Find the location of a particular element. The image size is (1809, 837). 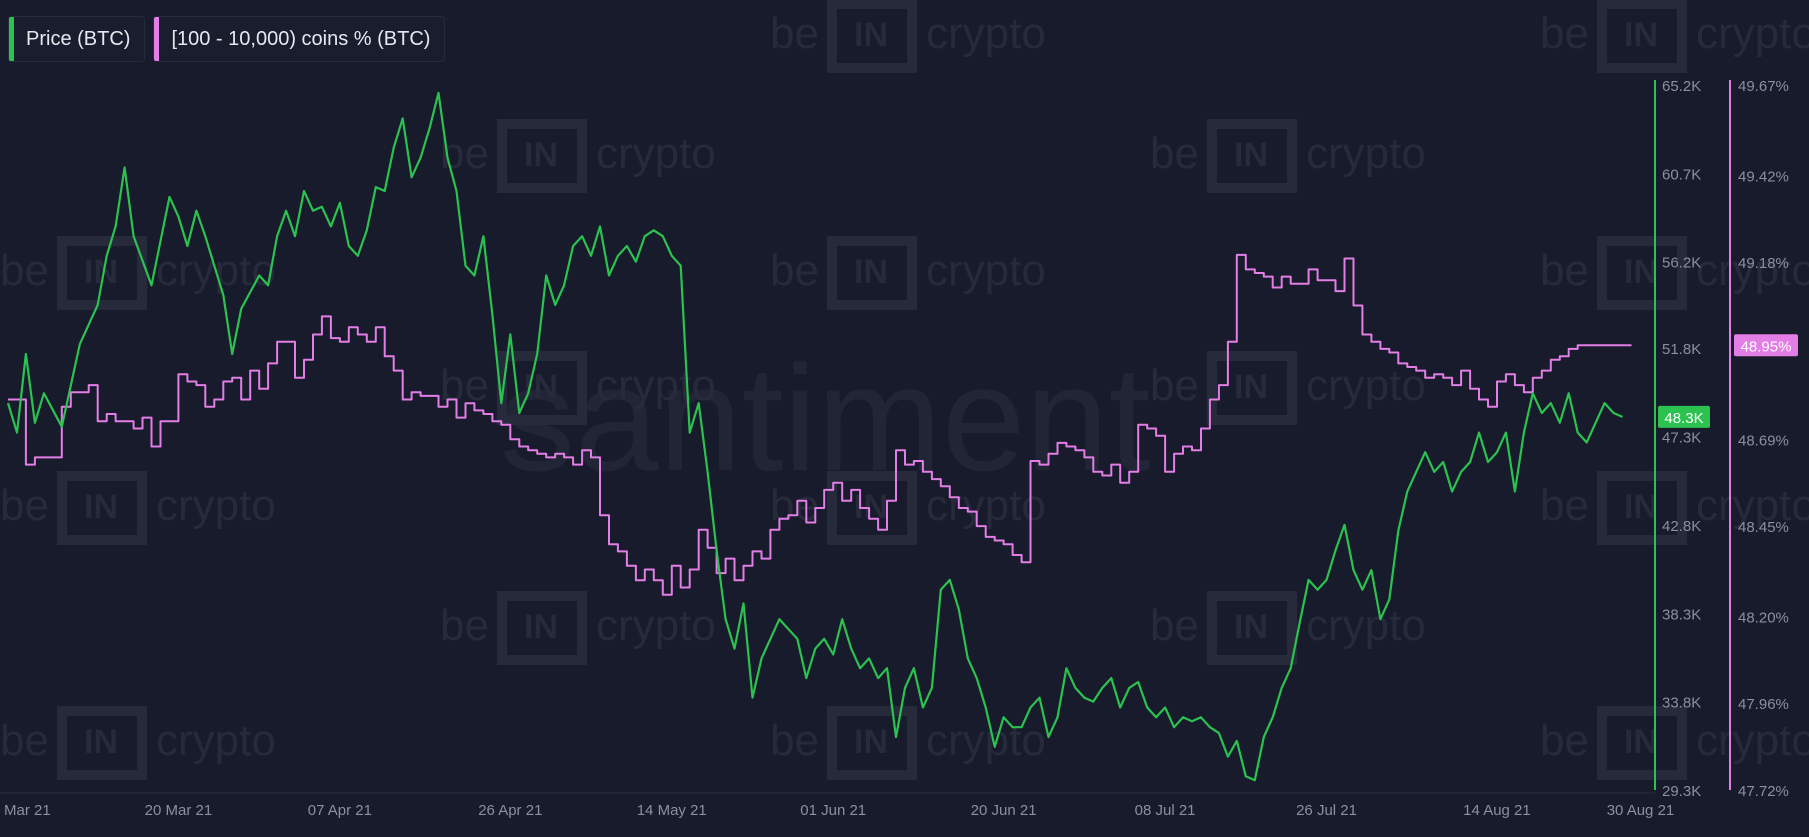

x-axis-tick-label: 20 Jun 21 is located at coordinates (1004, 810).